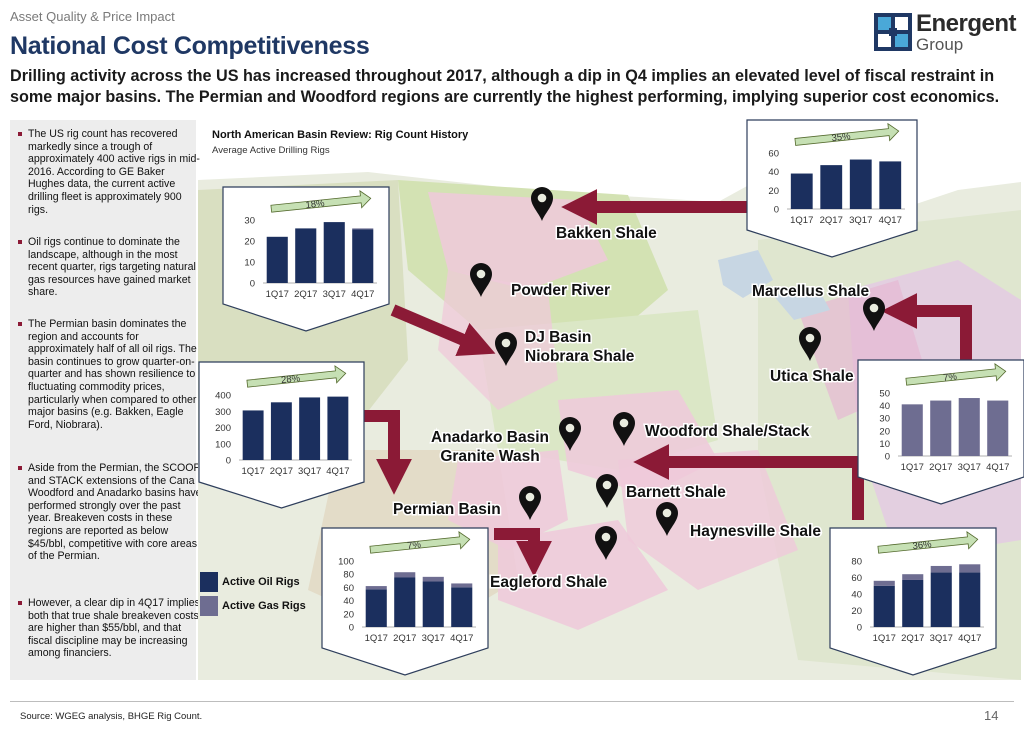 The height and width of the screenshot is (740, 1024). What do you see at coordinates (223, 428) in the screenshot?
I see `y-tick-label: 200` at bounding box center [223, 428].